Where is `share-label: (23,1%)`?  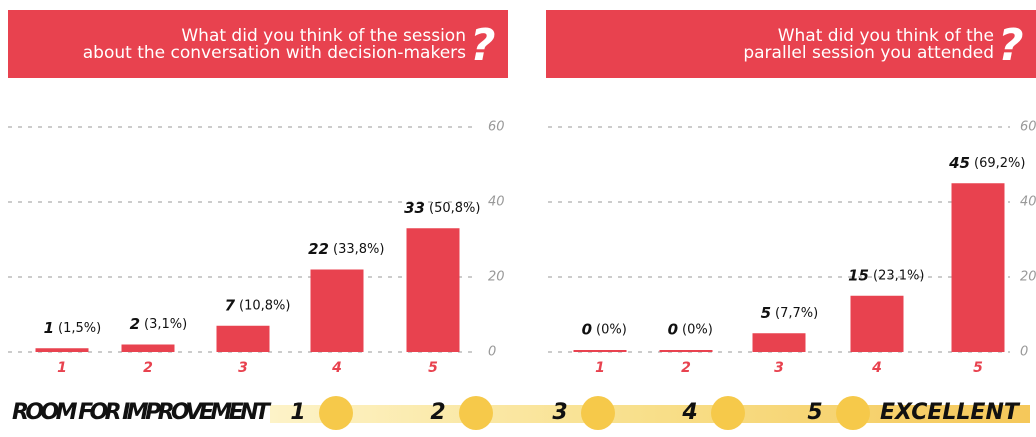 share-label: (23,1%) is located at coordinates (898, 275).